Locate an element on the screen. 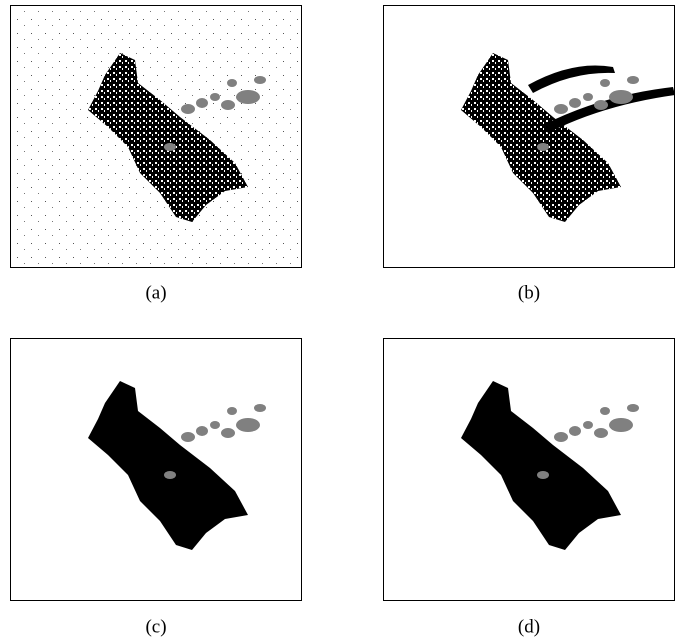 The height and width of the screenshot is (641, 683). caption: (b) is located at coordinates (529, 292).